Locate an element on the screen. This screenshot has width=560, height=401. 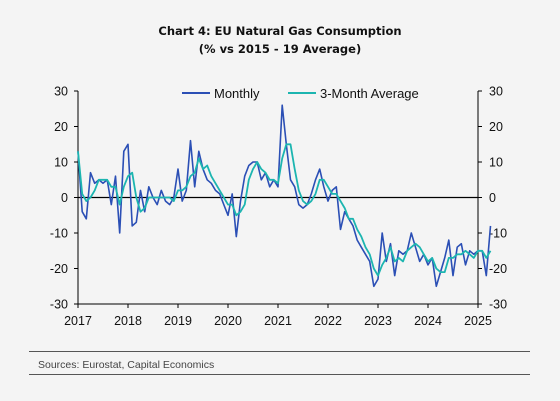
x-tick-label: 2025 is located at coordinates (478, 321).